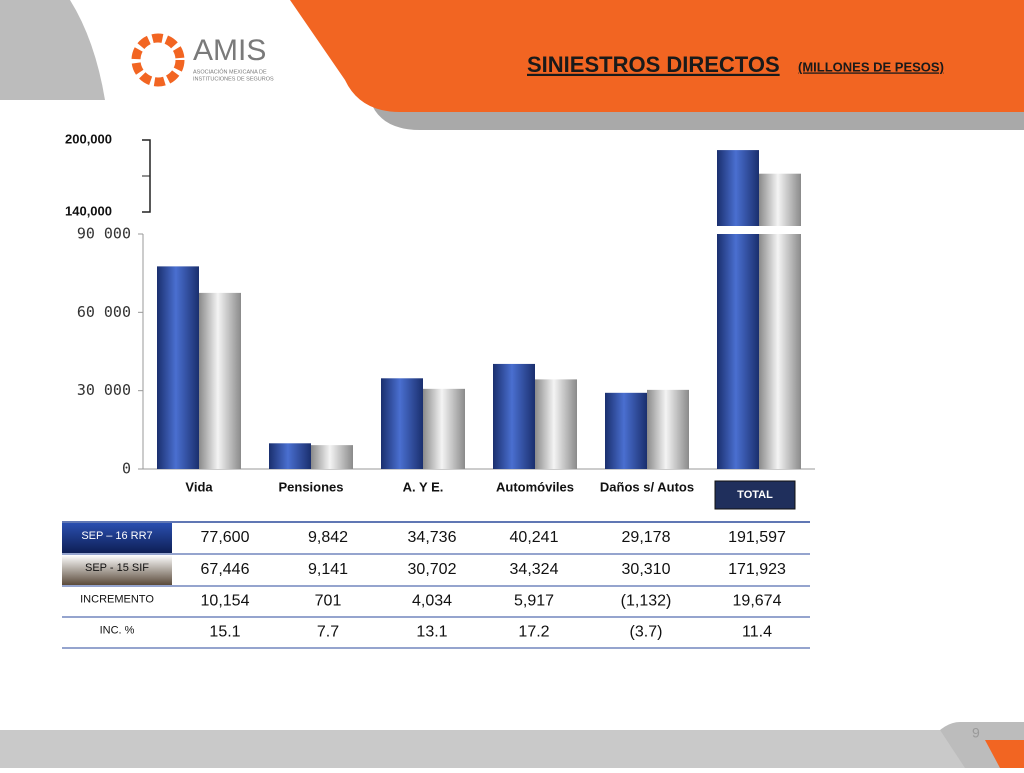  I want to click on logo-name: AMIS, so click(229, 50).